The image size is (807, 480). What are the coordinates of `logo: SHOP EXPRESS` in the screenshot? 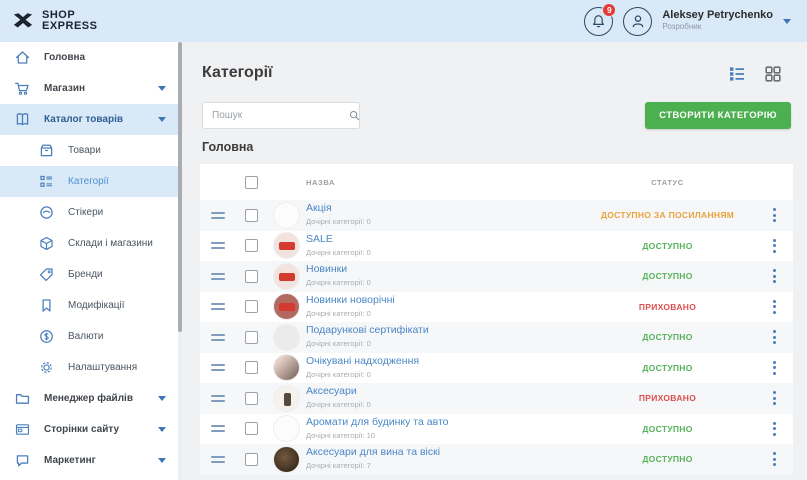 It's located at (53, 21).